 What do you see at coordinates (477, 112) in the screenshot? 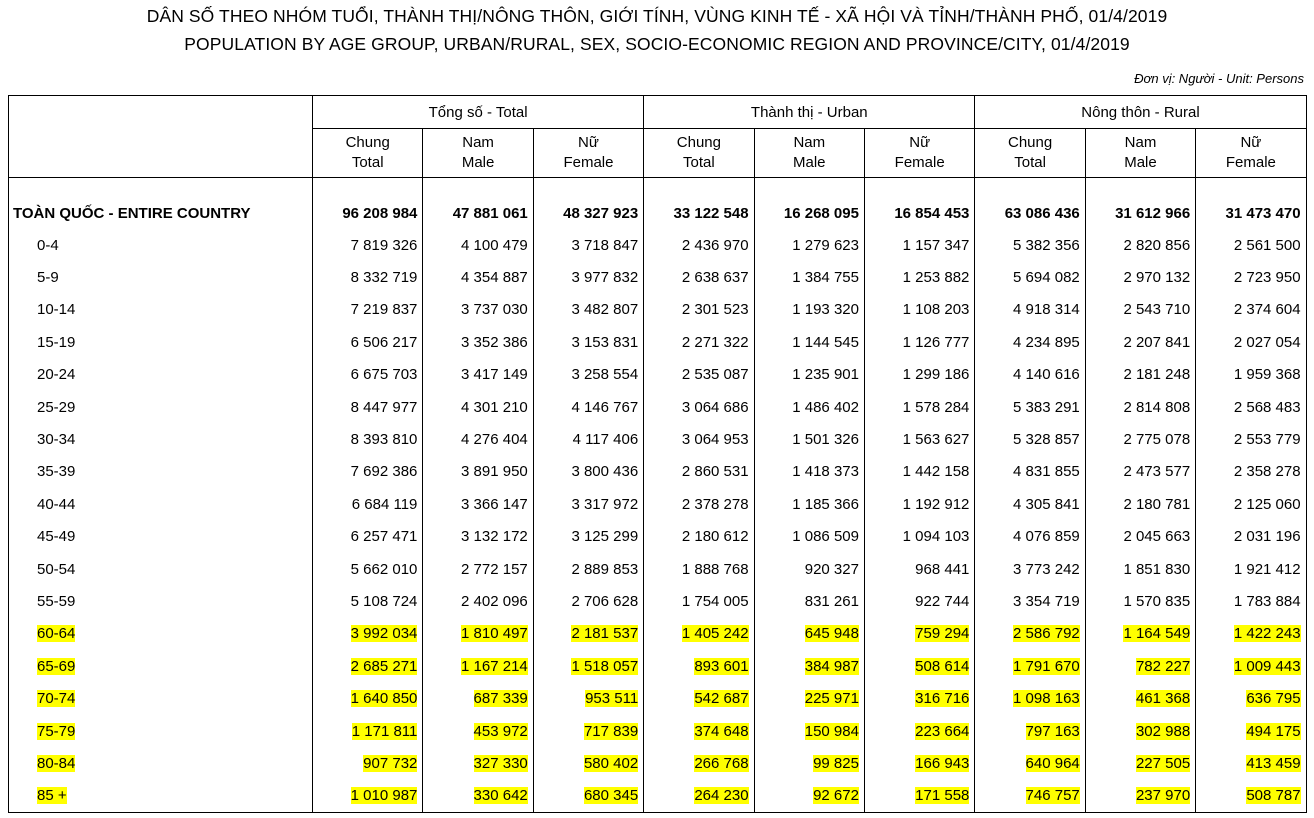
I see `group-header-total: Tổng số - Total` at bounding box center [477, 112].